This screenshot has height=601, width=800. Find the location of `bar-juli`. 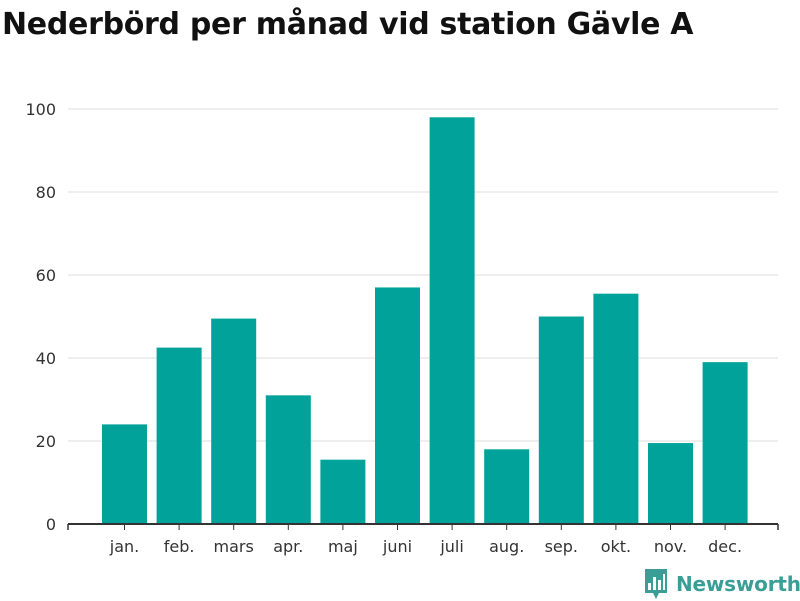

bar-juli is located at coordinates (452, 321).